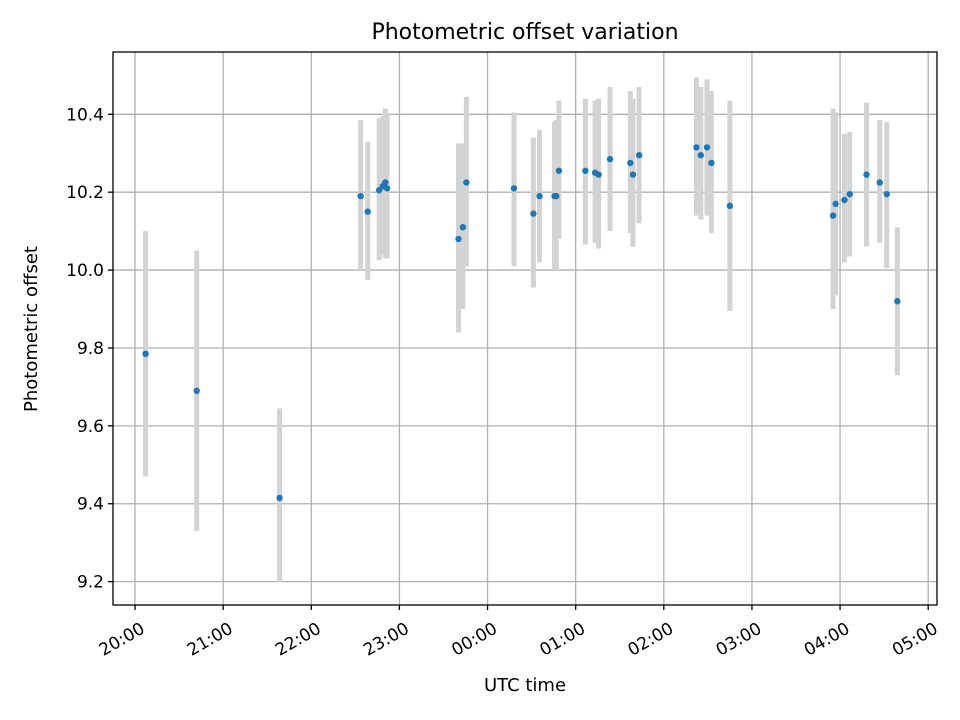 The width and height of the screenshot is (960, 720). Describe the element at coordinates (474, 640) in the screenshot. I see `x-tick-label: 00:00` at that location.